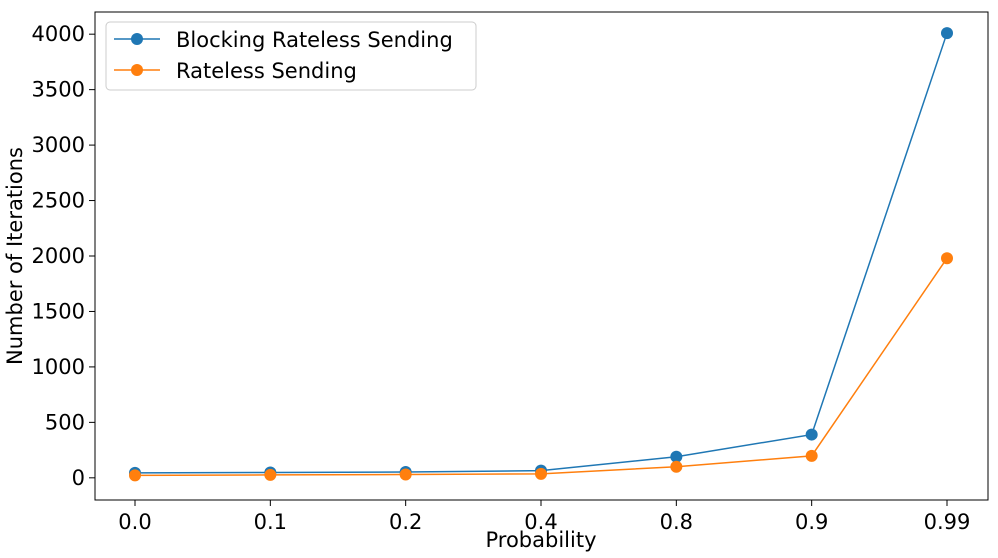  Describe the element at coordinates (58, 145) in the screenshot. I see `y-tick-label: 3000` at that location.